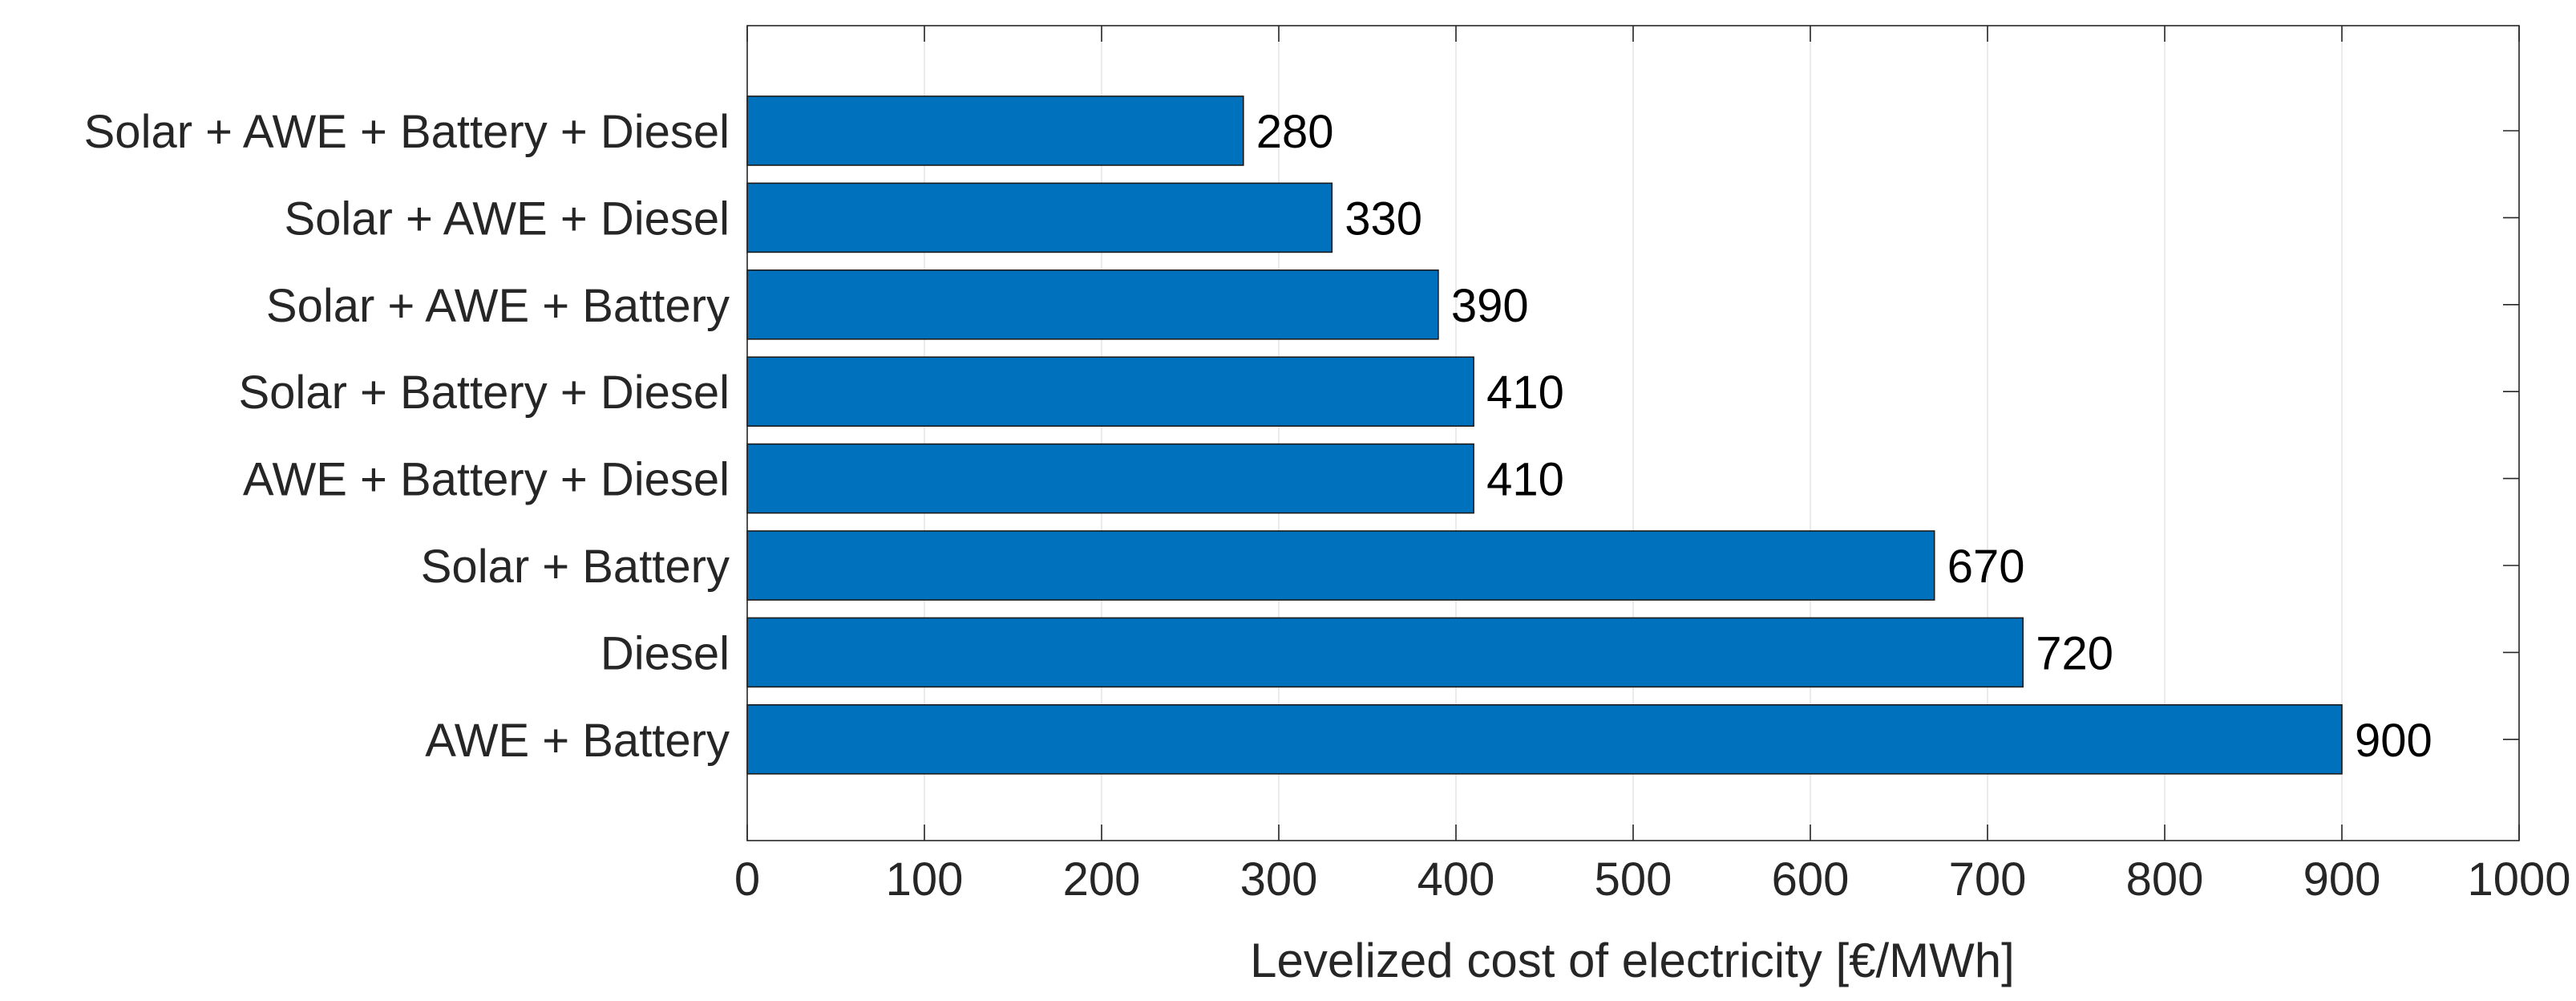 This screenshot has width=2576, height=1001. Describe the element at coordinates (2074, 653) in the screenshot. I see `value-label: 720` at that location.